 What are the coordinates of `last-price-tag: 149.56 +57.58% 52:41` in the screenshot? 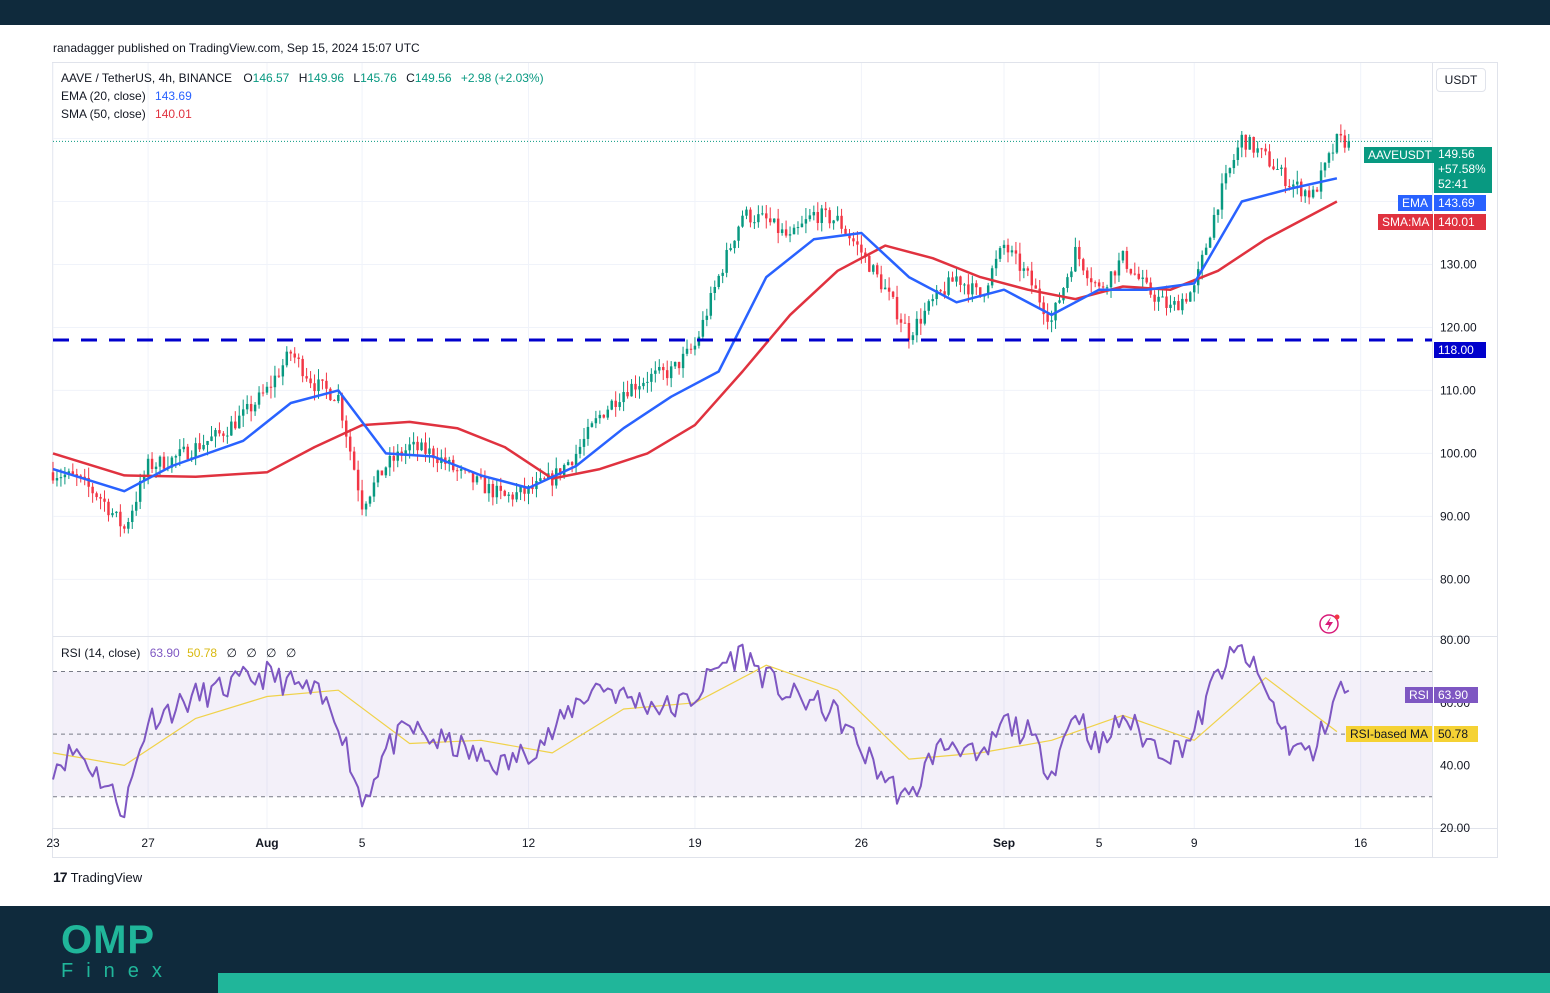 It's located at (1463, 170).